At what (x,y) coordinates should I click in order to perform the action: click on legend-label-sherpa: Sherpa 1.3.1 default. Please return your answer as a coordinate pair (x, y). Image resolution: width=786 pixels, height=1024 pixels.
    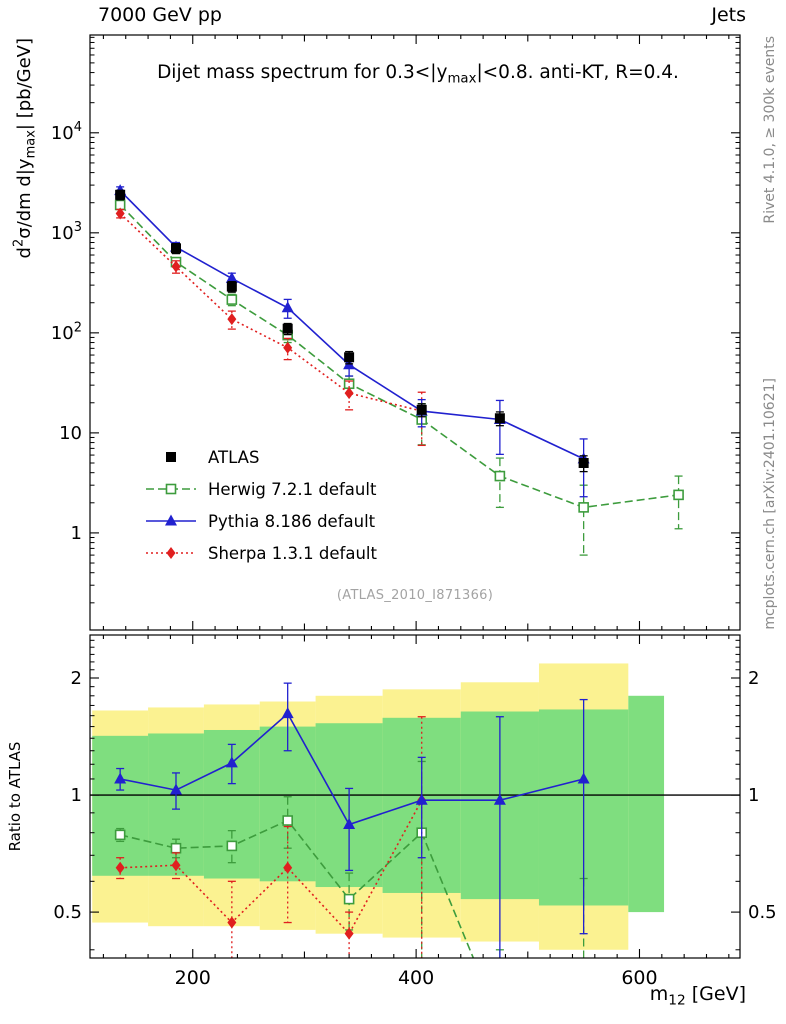
    Looking at the image, I should click on (293, 553).